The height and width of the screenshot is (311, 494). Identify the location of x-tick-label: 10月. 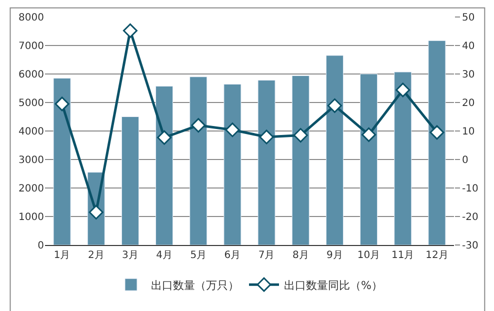
(368, 255).